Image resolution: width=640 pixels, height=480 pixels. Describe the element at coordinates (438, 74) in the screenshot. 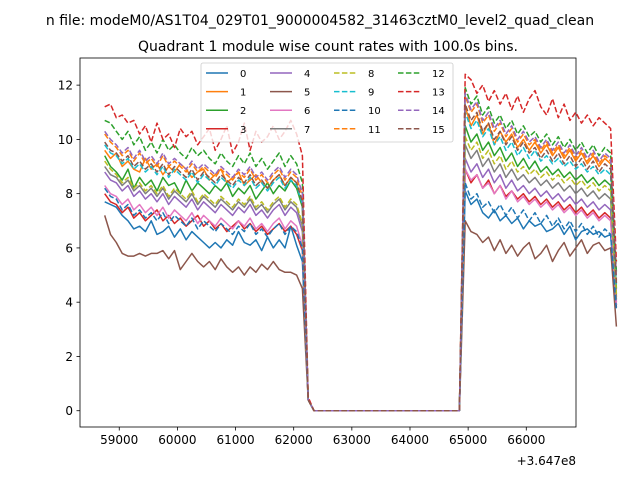

I see `legend-label-12: 12` at that location.